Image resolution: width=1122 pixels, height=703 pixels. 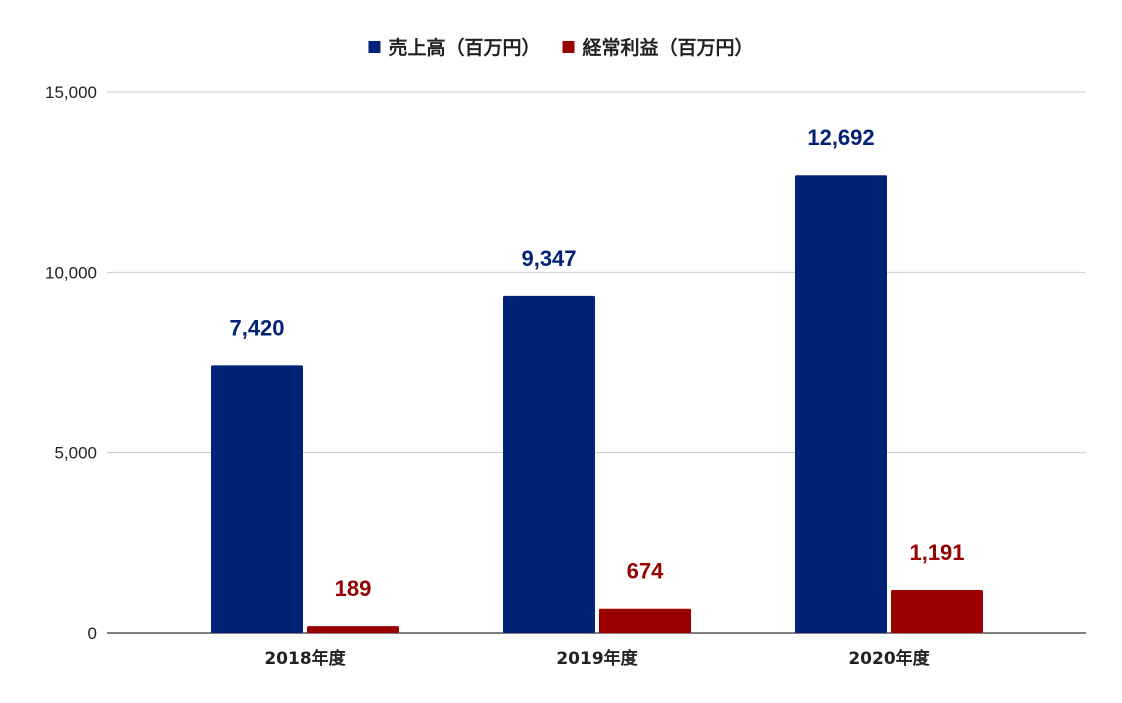 What do you see at coordinates (353, 588) in the screenshot?
I see `data-label-series-1-0: 189` at bounding box center [353, 588].